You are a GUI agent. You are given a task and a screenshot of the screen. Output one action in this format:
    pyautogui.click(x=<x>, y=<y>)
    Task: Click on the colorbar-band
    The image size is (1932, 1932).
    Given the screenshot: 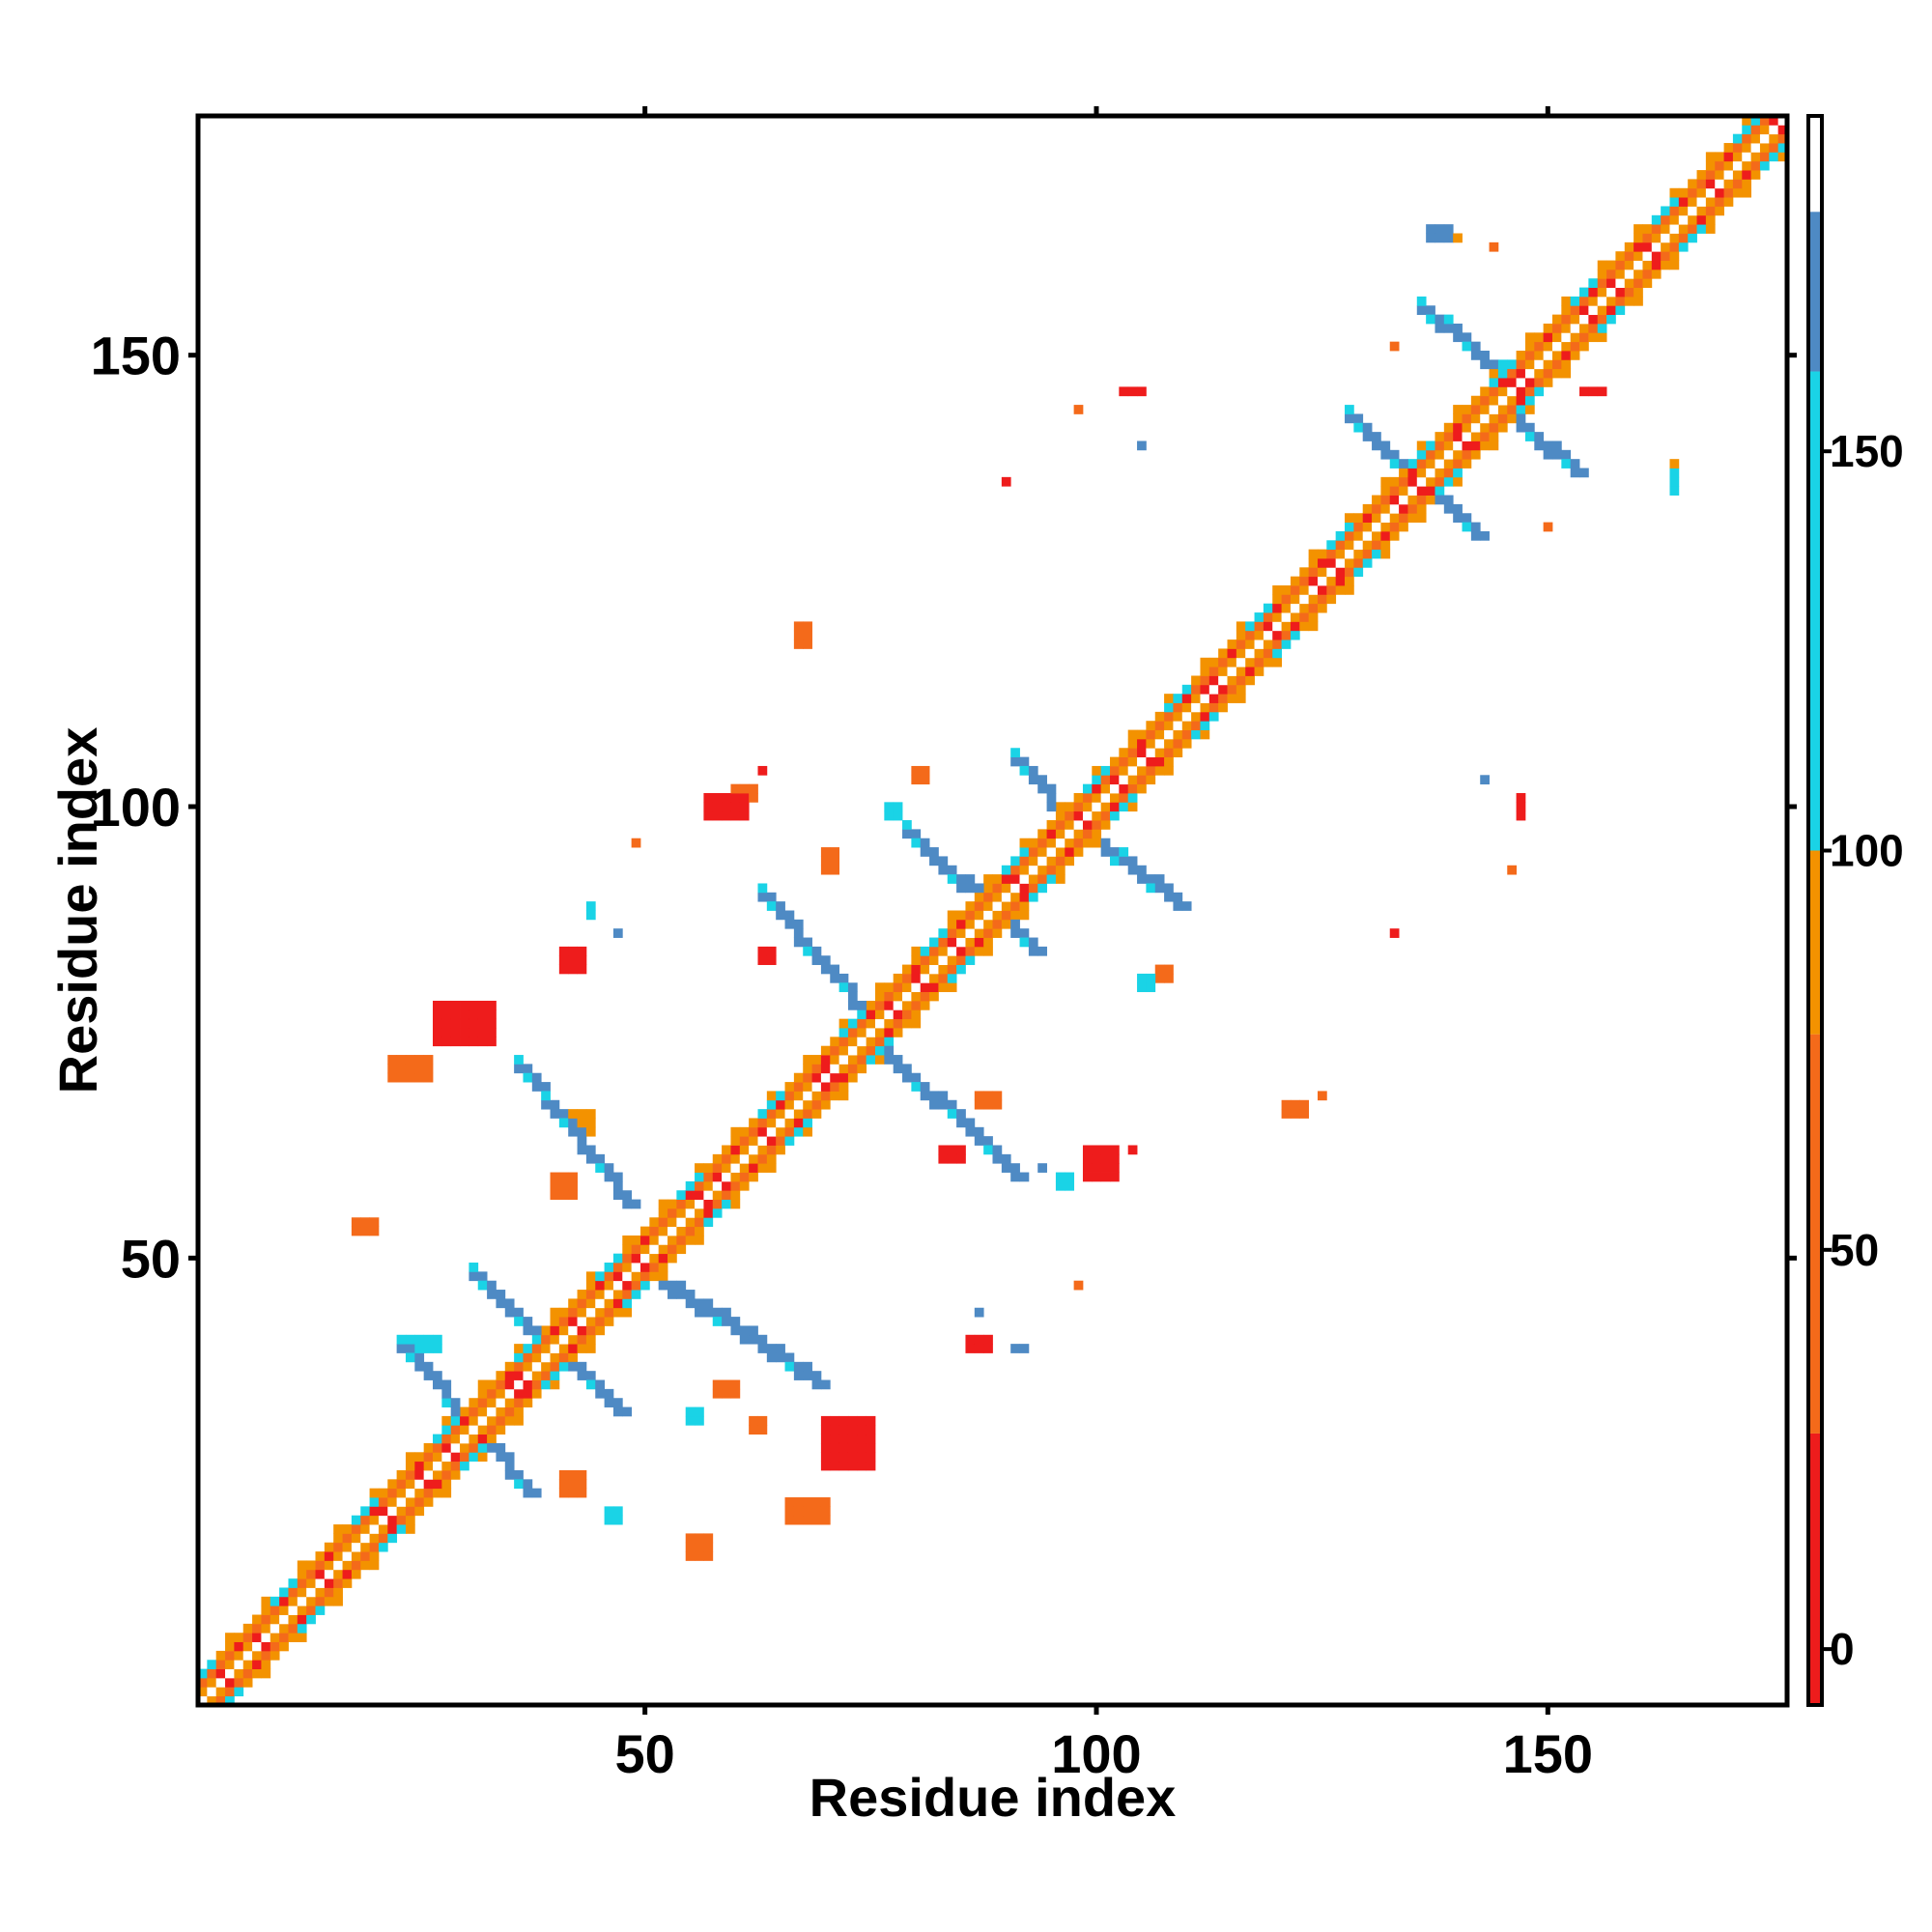 What is the action you would take?
    pyautogui.click(x=1815, y=164)
    